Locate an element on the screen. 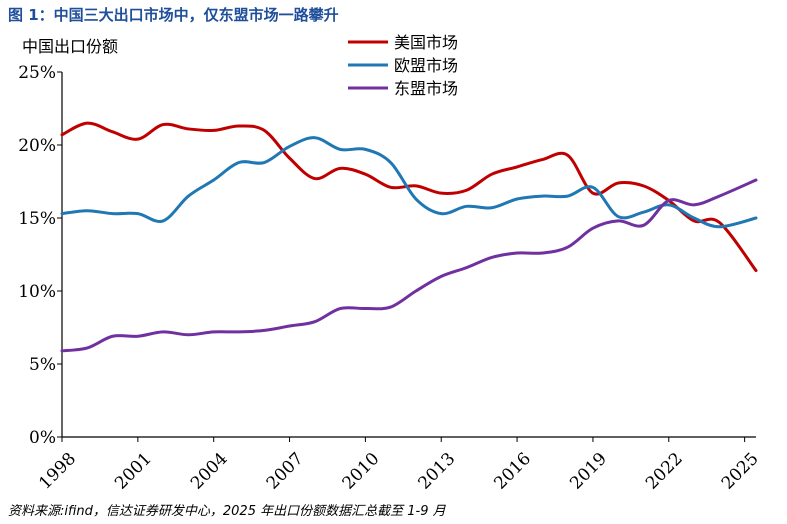 The image size is (787, 524). y-tick-label: 20% is located at coordinates (37, 146).